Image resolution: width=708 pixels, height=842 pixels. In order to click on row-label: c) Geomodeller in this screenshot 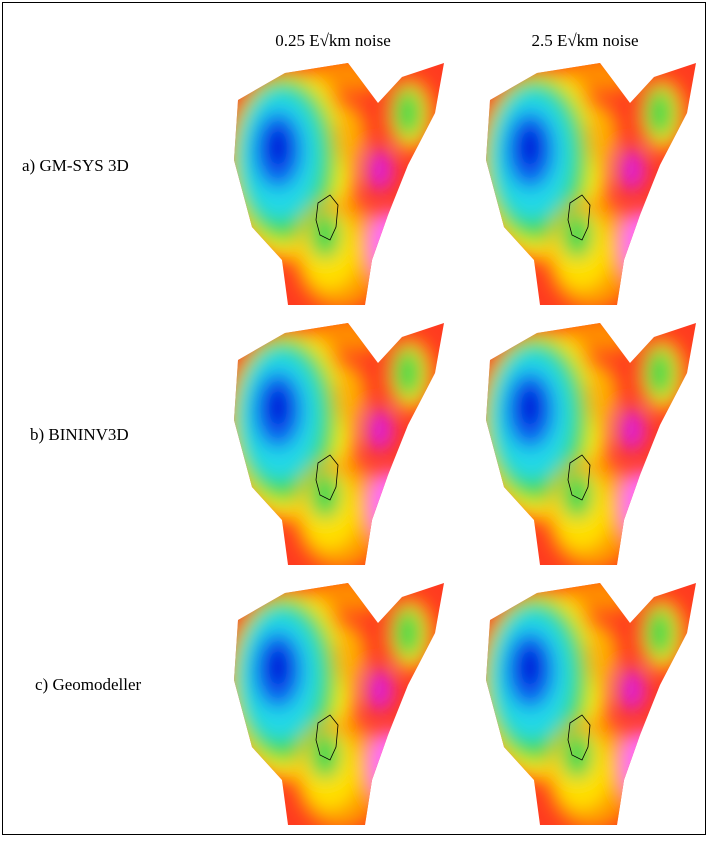, I will do `click(88, 684)`.